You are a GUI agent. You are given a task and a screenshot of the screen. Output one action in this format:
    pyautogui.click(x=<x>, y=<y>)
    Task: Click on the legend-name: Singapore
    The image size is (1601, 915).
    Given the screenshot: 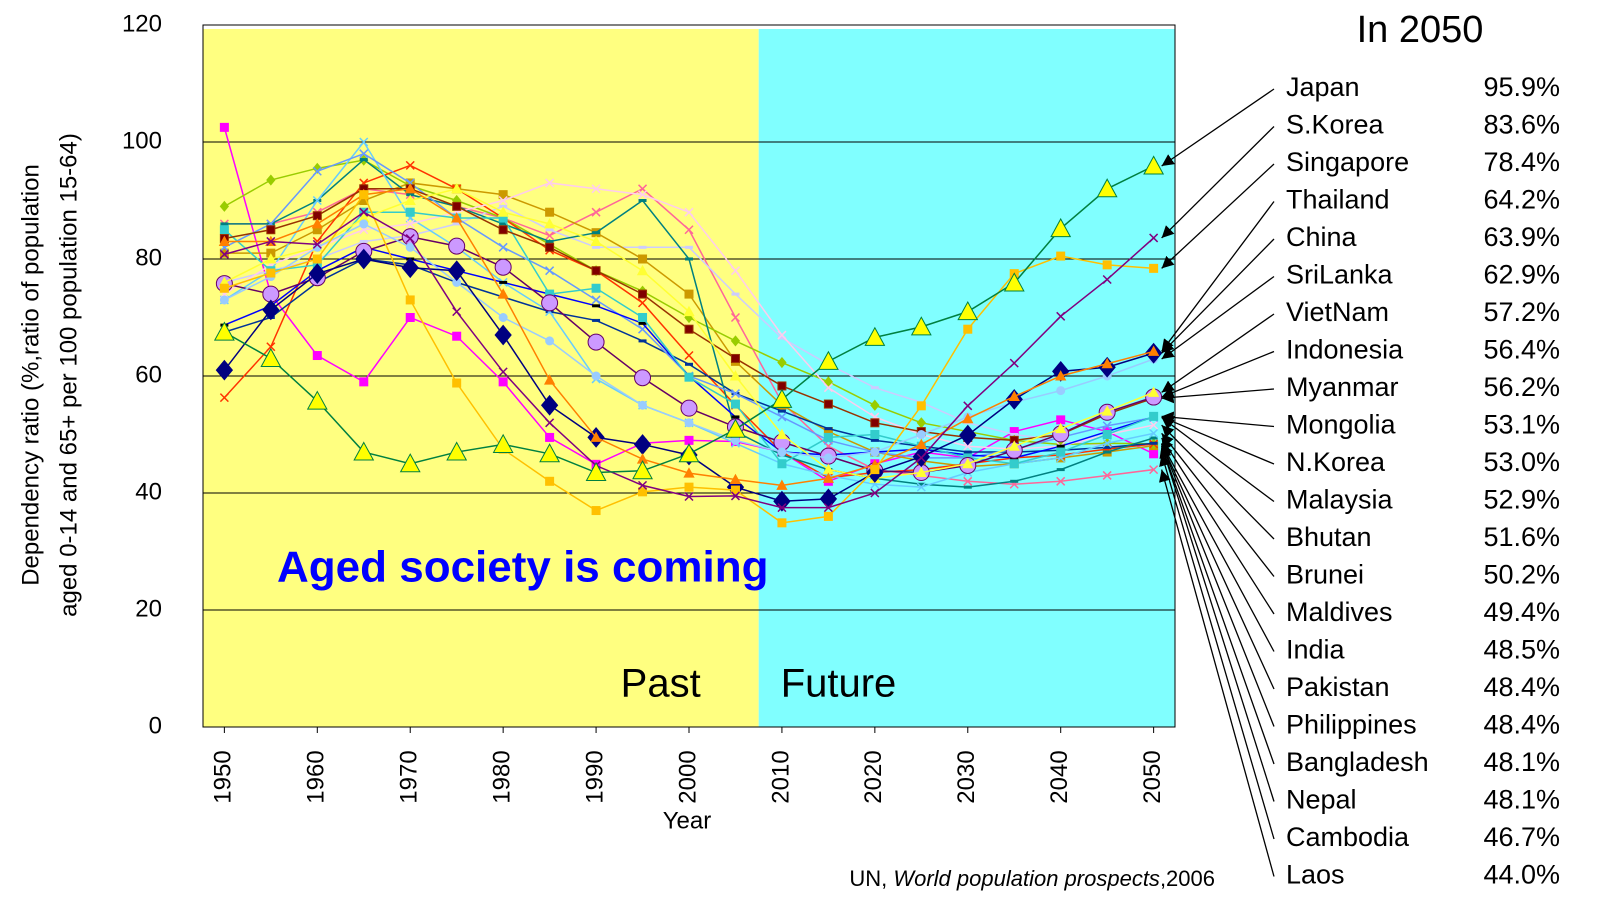 What is the action you would take?
    pyautogui.click(x=1347, y=162)
    